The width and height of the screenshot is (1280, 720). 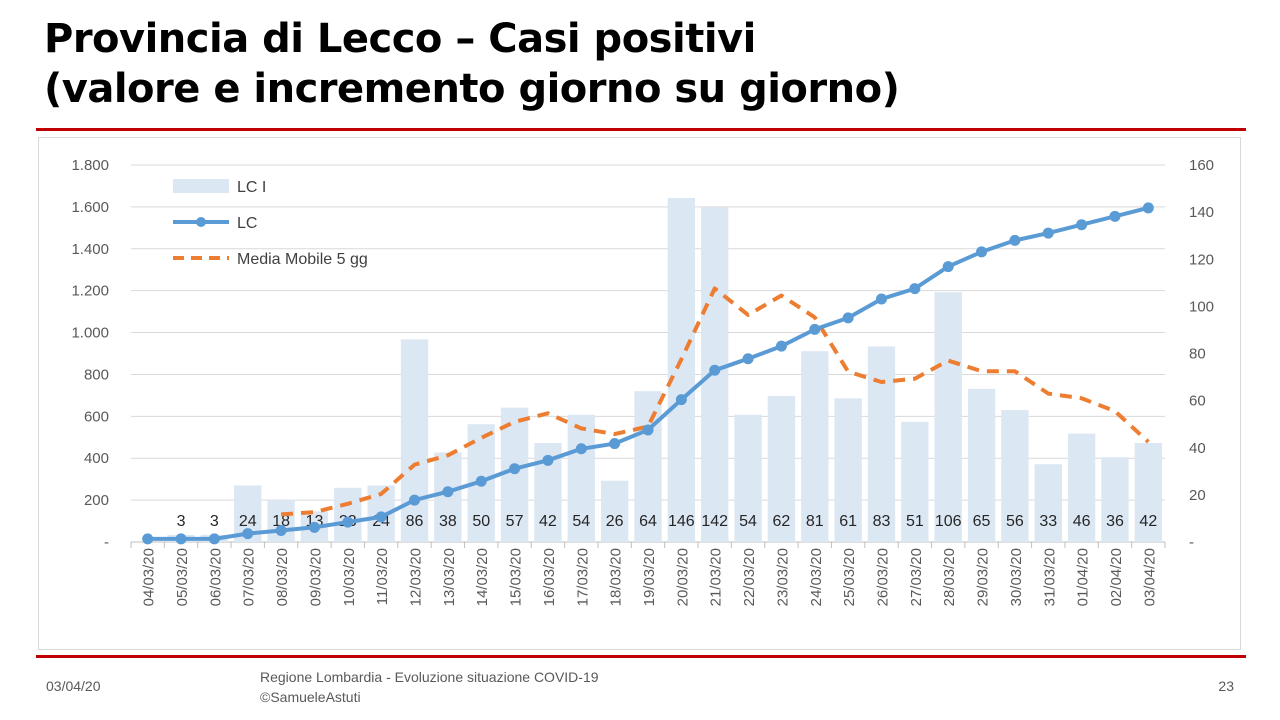 I want to click on x-axis-tick-label: 30/03/20, so click(x=1016, y=577).